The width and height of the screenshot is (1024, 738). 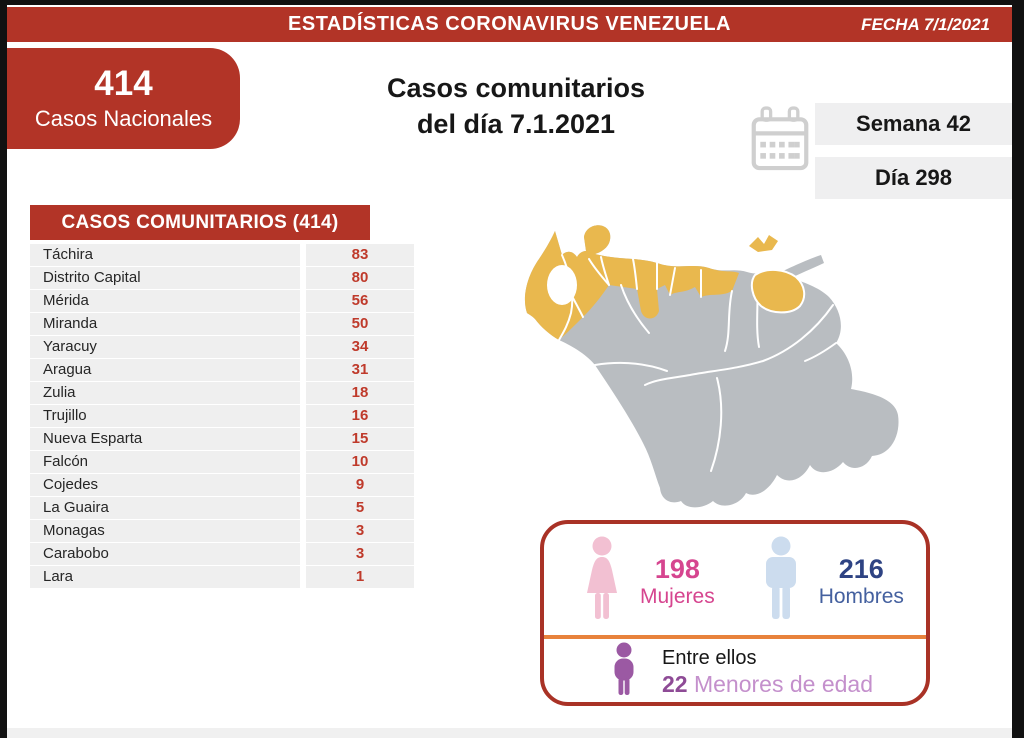 I want to click on state-cases: 16, so click(x=360, y=416).